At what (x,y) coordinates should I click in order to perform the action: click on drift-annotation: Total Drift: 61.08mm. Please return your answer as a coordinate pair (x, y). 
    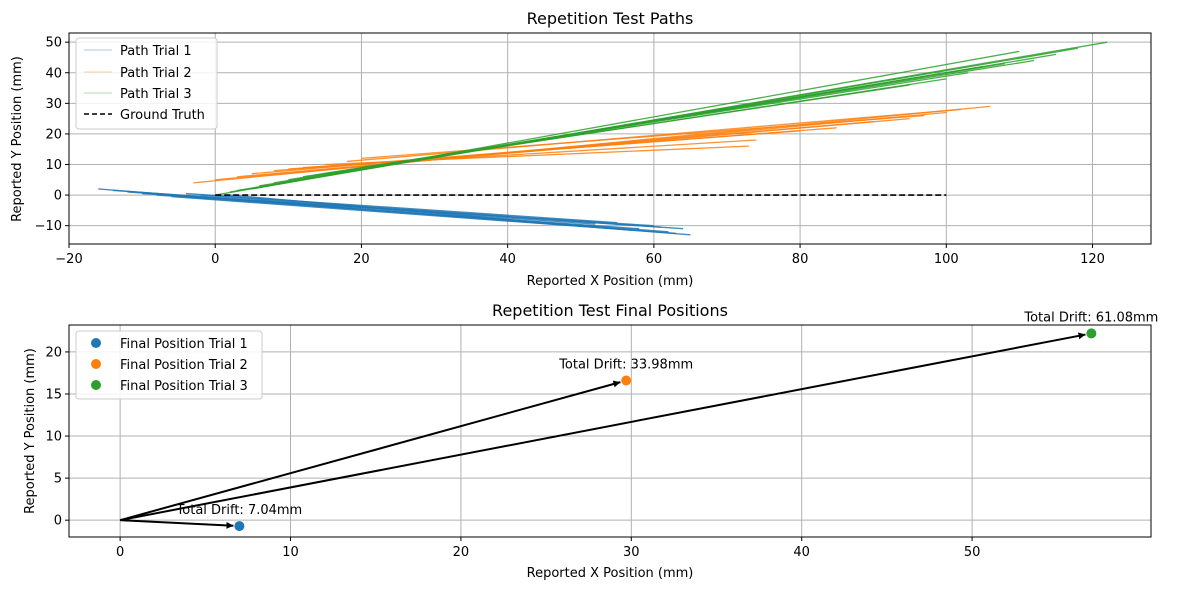
    Looking at the image, I should click on (1090, 317).